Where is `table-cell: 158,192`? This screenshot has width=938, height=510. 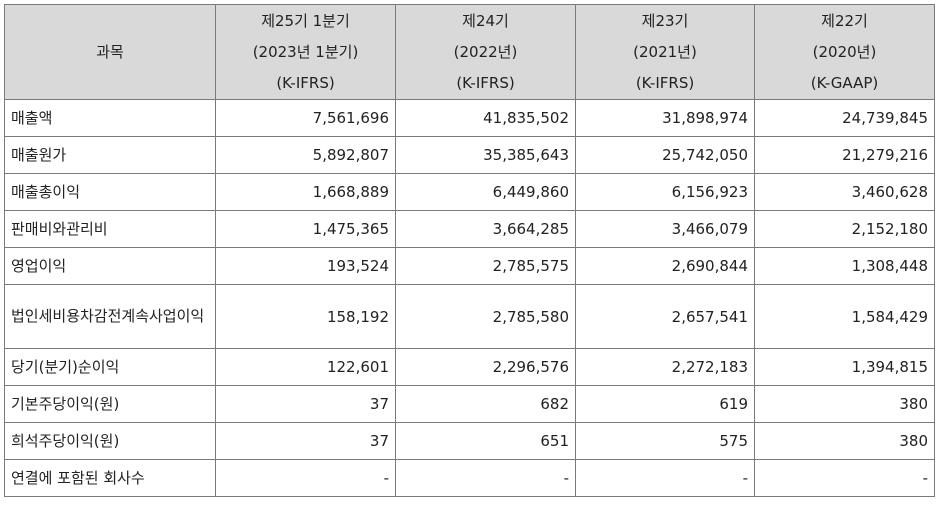
table-cell: 158,192 is located at coordinates (305, 316).